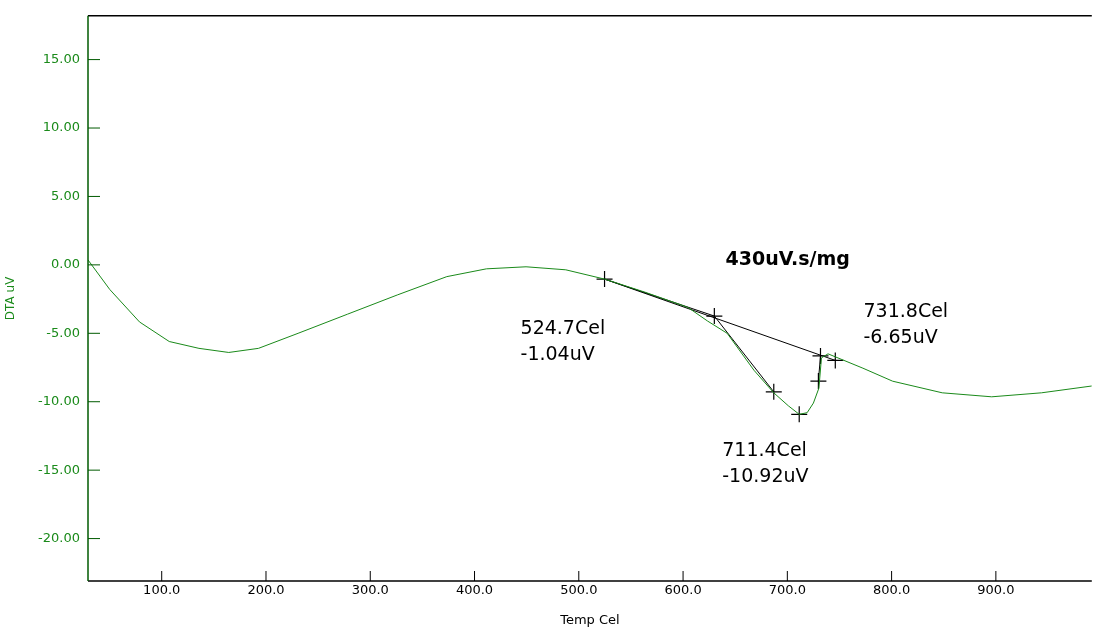  I want to click on x-tick-label: 800.0, so click(891, 590).